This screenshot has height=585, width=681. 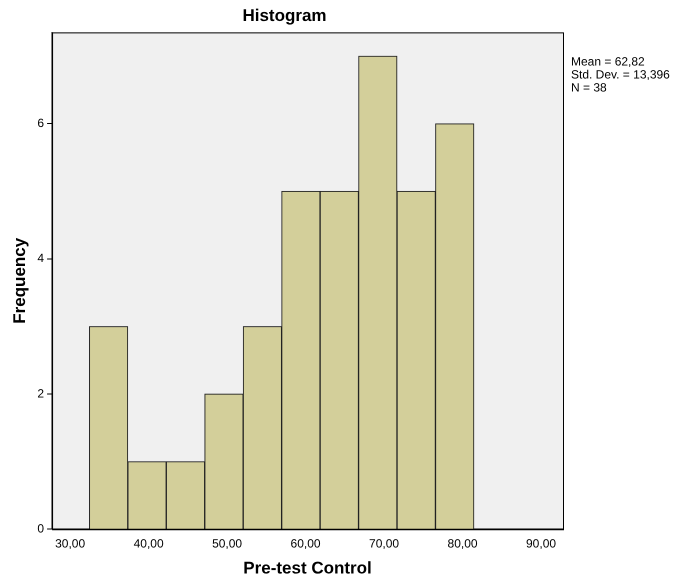 I want to click on y-tick-label: 2, so click(x=40, y=393).